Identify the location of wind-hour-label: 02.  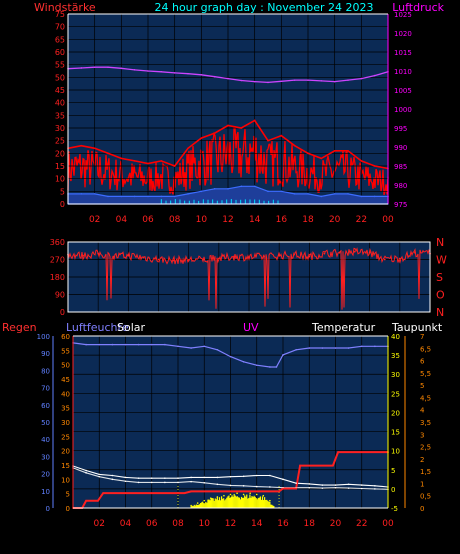
(94, 220).